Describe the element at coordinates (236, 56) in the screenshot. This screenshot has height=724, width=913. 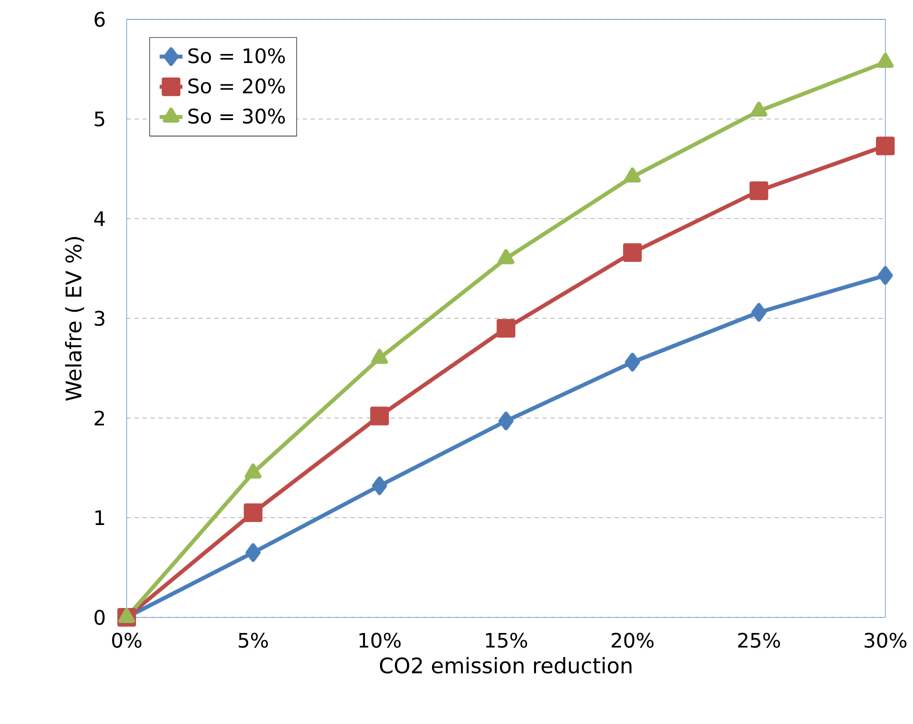
I see `legend-label: So = 10%` at that location.